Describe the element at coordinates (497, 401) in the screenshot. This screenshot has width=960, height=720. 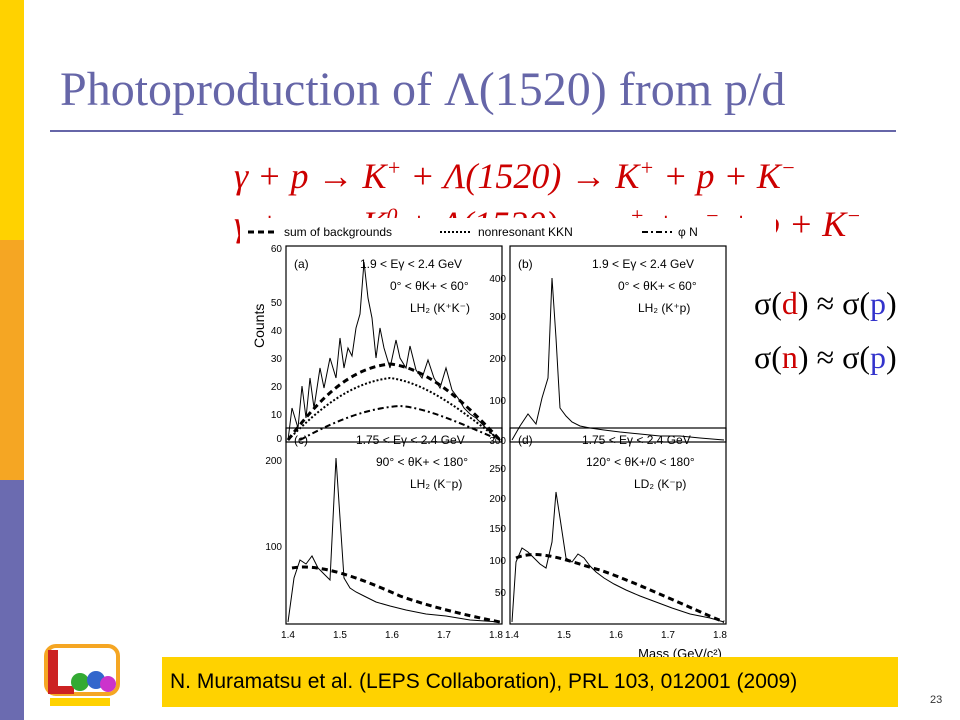
I see `panel-b-ytick: 100` at that location.